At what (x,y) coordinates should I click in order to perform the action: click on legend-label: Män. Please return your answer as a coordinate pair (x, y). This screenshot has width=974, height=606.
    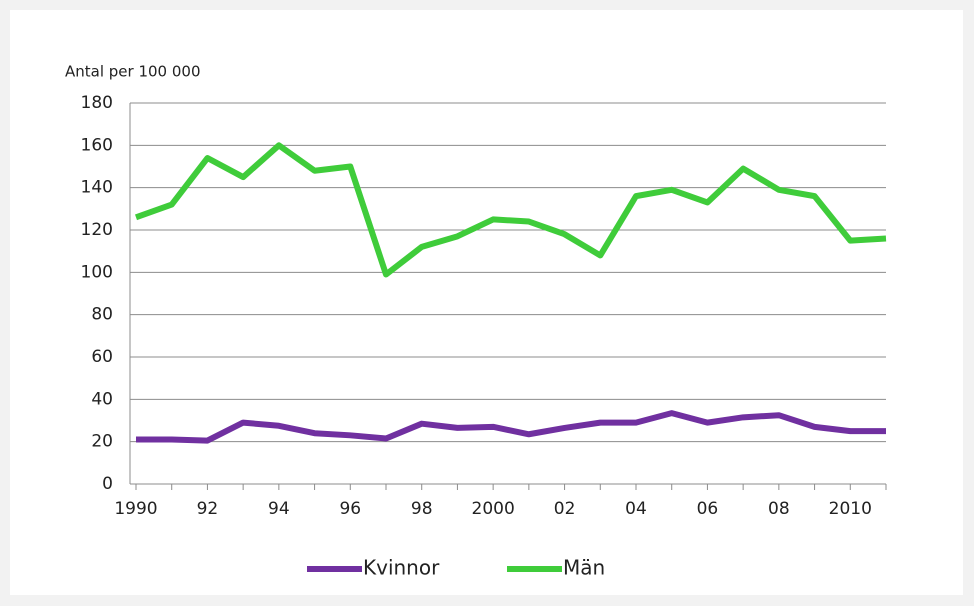
    Looking at the image, I should click on (584, 568).